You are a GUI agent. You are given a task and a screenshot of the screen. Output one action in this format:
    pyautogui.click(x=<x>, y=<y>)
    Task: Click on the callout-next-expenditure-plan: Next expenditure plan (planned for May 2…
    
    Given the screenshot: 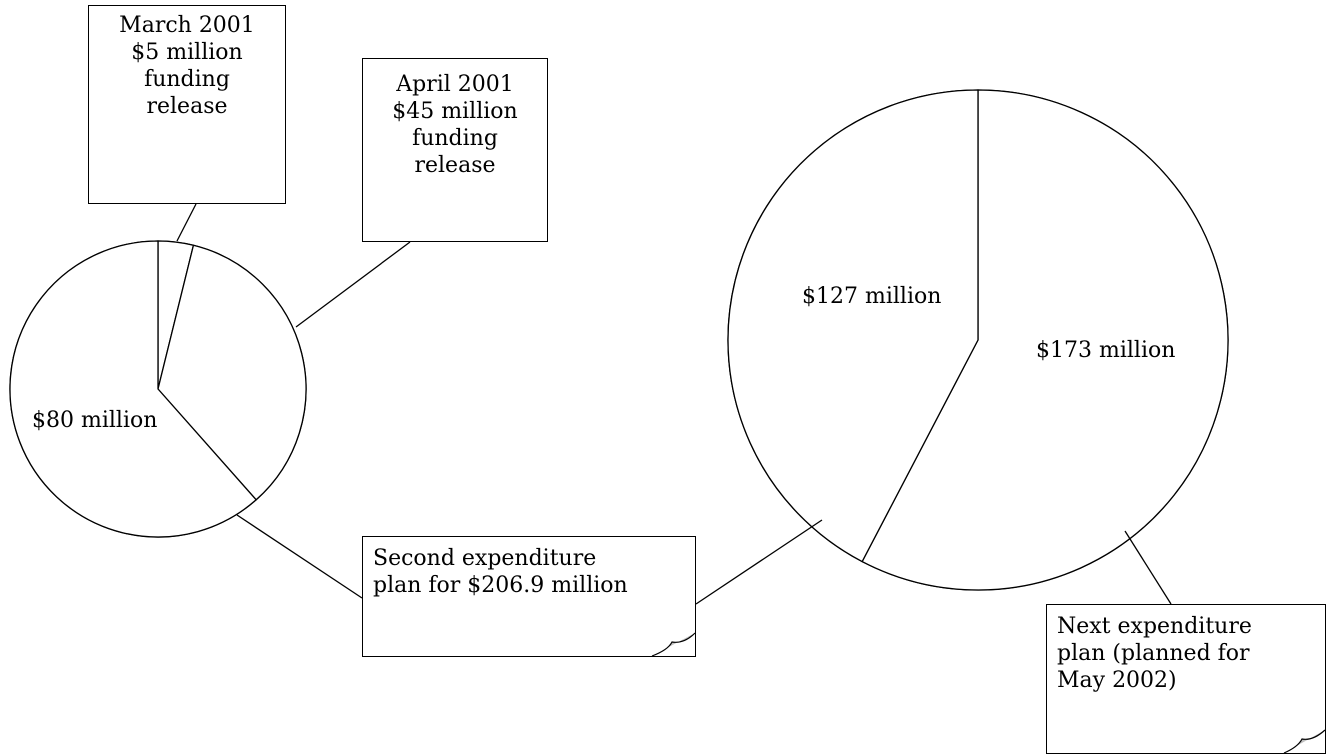 What is the action you would take?
    pyautogui.click(x=1186, y=679)
    